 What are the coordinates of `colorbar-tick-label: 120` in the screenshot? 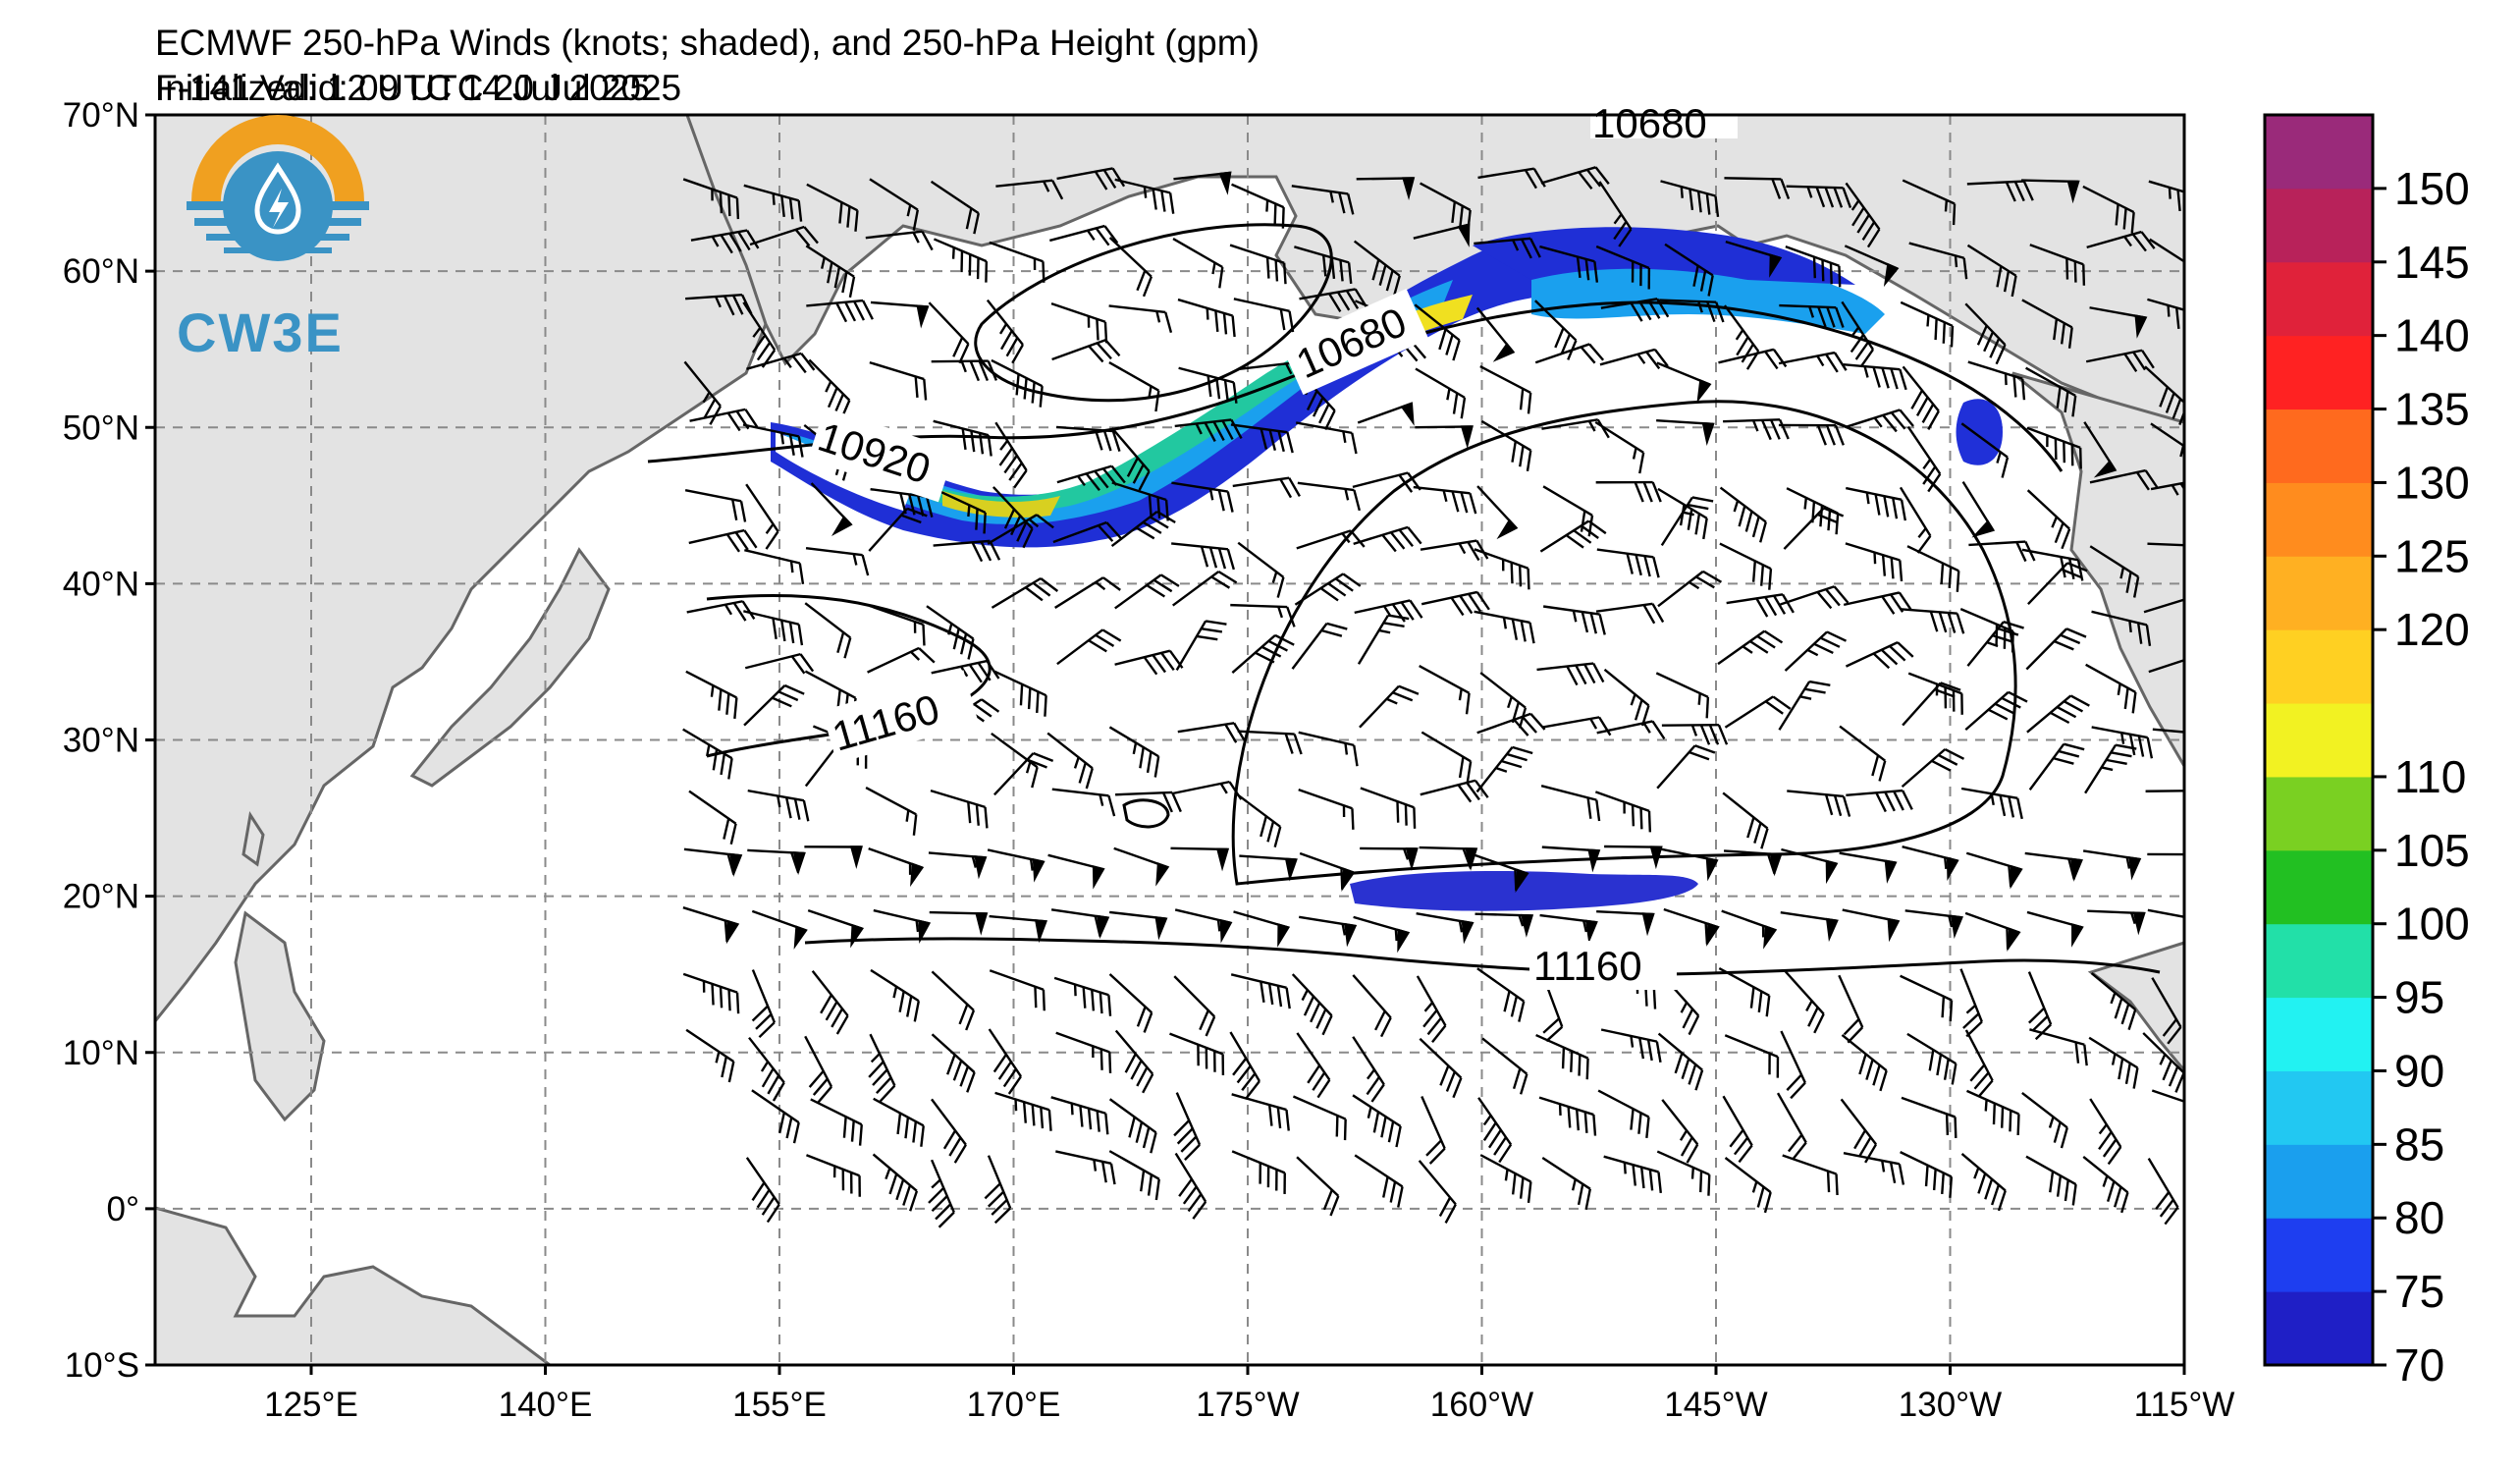 It's located at (2432, 629).